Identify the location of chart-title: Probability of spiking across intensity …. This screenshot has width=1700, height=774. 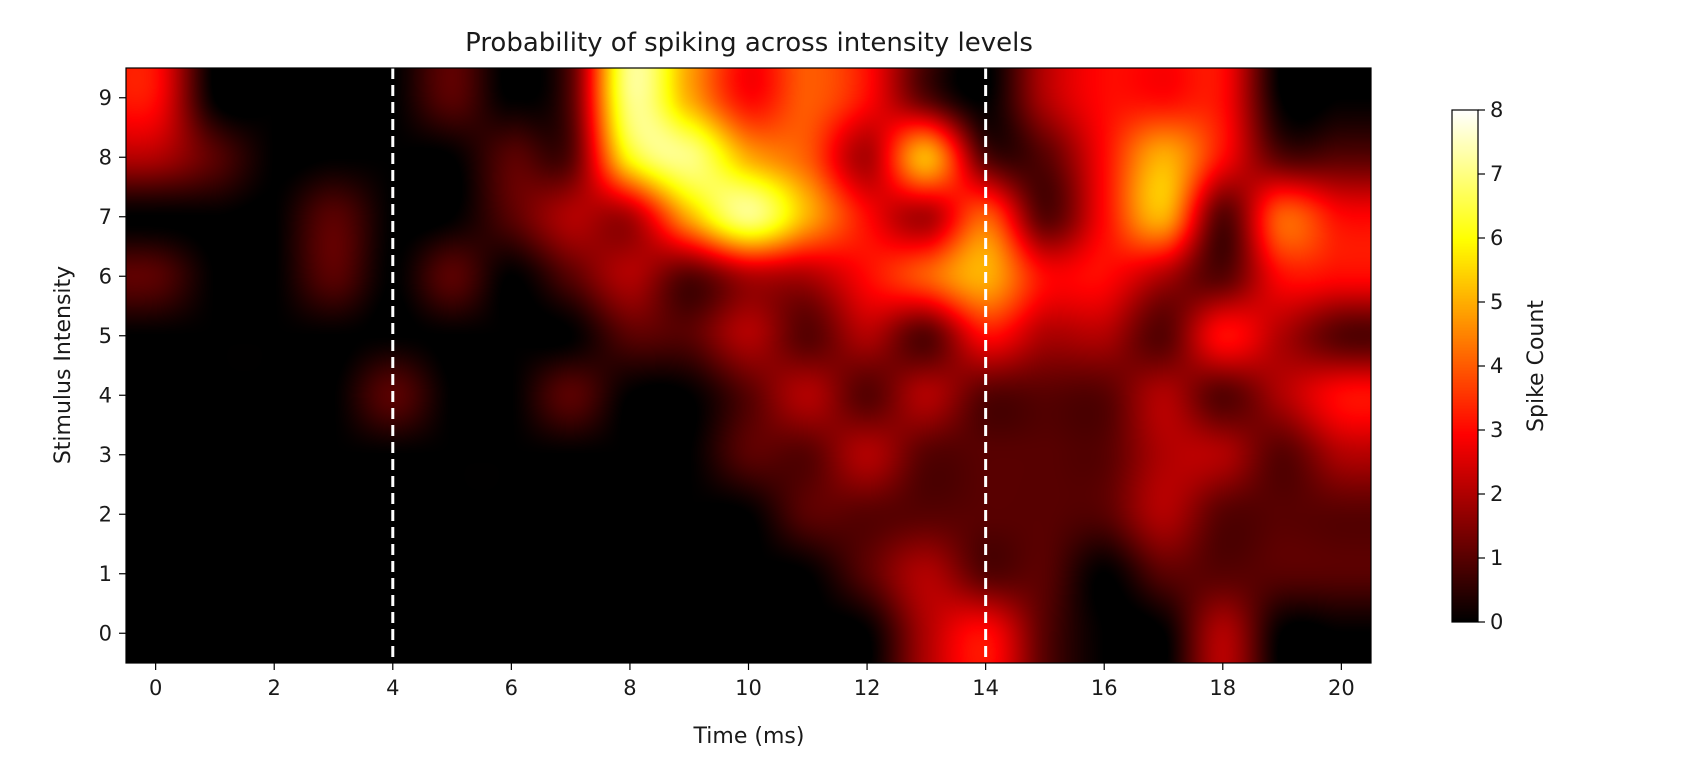
(749, 43).